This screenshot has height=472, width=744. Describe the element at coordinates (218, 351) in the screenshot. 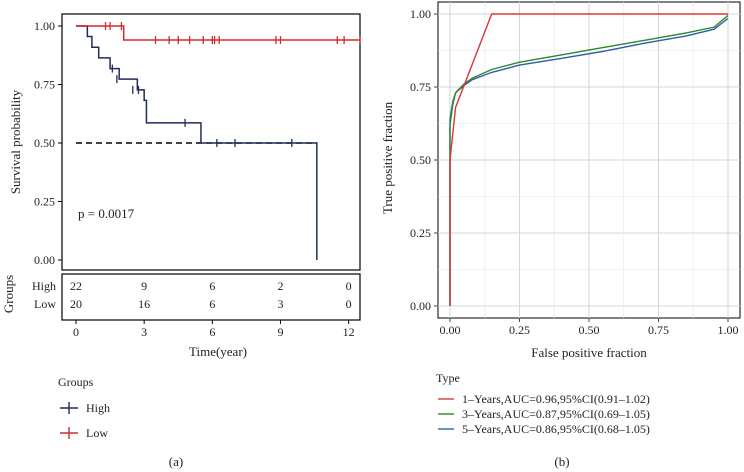

I see `survival-x-label: Time(year)` at that location.